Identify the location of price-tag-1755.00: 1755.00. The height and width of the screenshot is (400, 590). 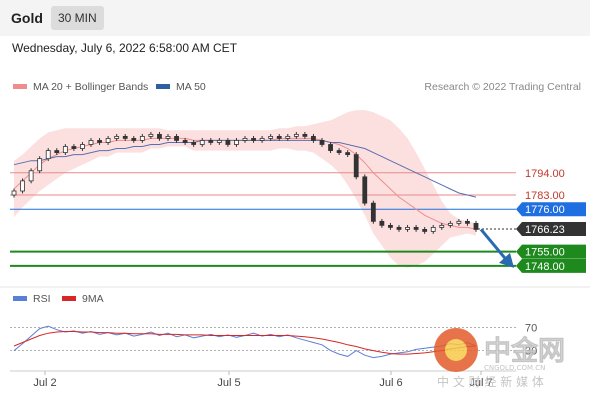
(545, 253).